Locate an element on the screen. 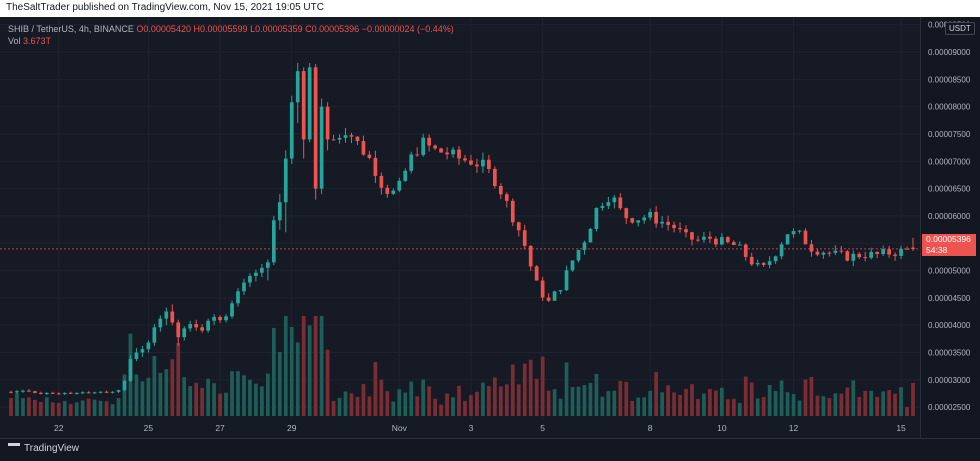  vol-value: 3.673T is located at coordinates (37, 41).